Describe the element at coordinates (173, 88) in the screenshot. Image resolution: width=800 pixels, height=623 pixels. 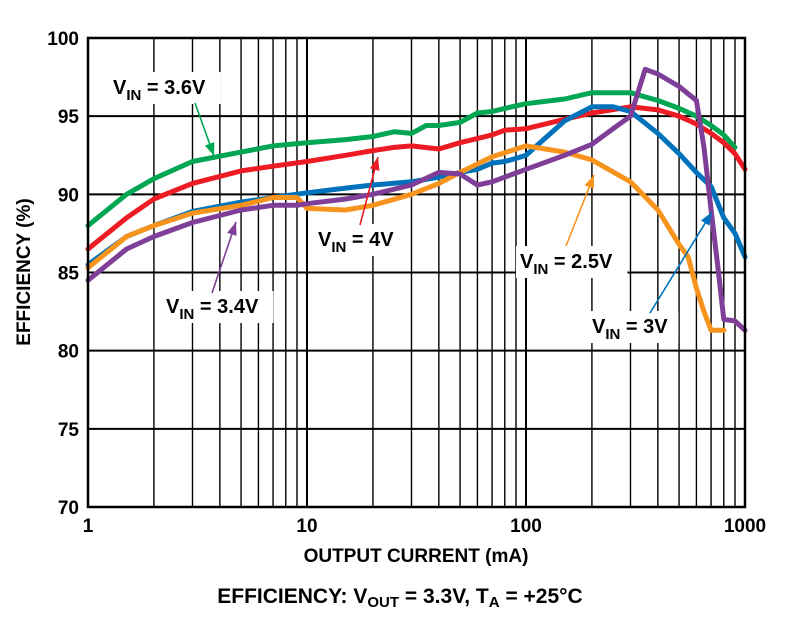
I see `label-rest: = 3.6V` at that location.